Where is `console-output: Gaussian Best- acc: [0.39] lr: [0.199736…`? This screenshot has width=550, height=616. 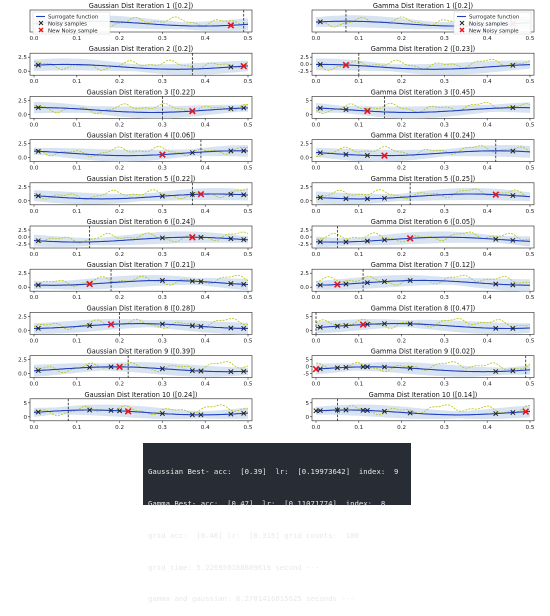
console-output: Gaussian Best- acc: [0.39] lr: [0.199736… is located at coordinates (277, 523).